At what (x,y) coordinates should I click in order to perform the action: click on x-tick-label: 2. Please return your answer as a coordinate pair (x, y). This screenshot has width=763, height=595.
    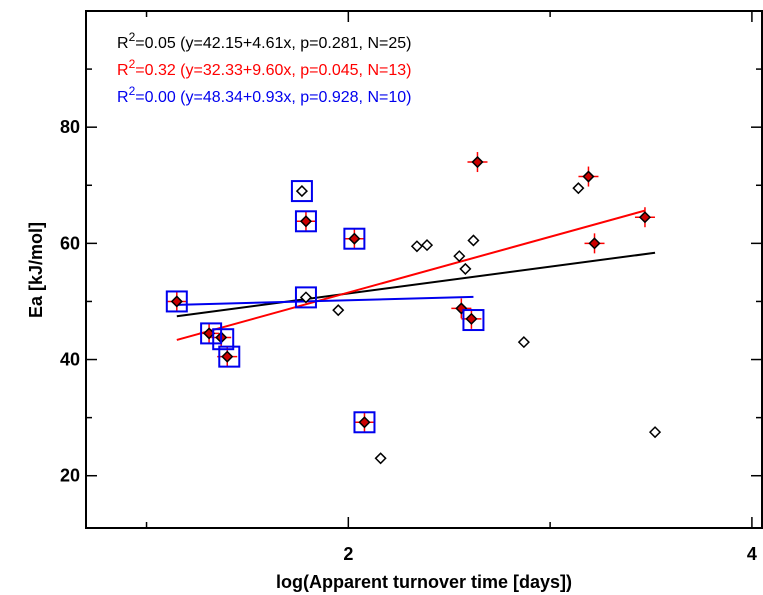
    Looking at the image, I should click on (348, 554).